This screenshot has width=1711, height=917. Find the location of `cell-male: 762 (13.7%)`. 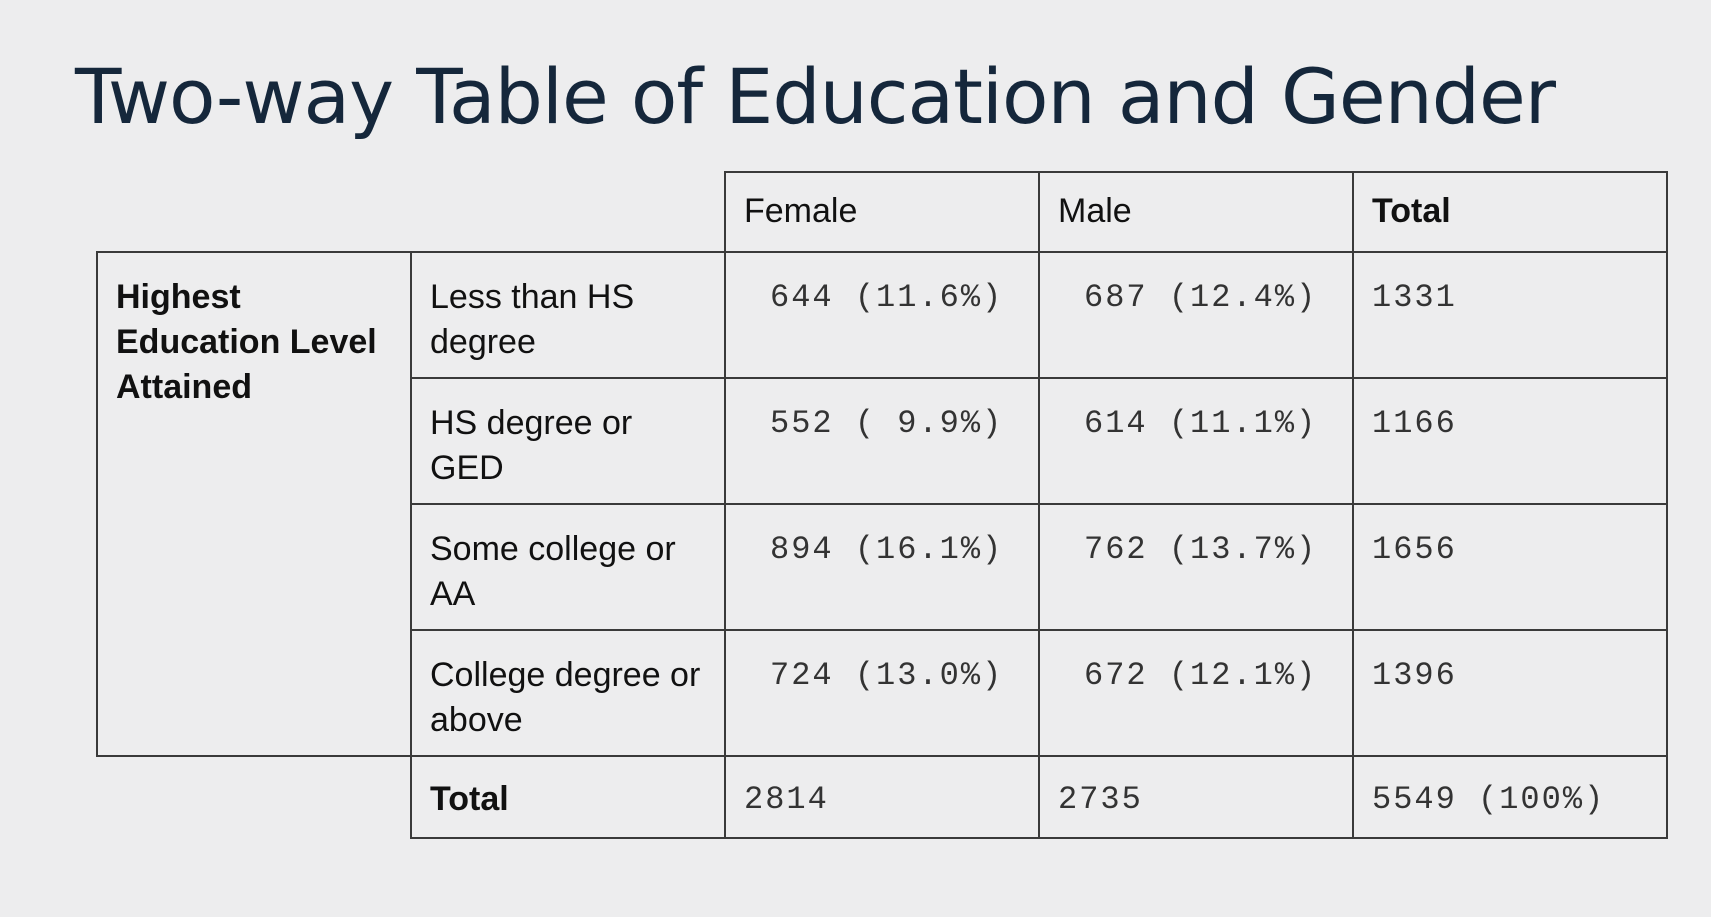

cell-male: 762 (13.7%) is located at coordinates (1196, 567).